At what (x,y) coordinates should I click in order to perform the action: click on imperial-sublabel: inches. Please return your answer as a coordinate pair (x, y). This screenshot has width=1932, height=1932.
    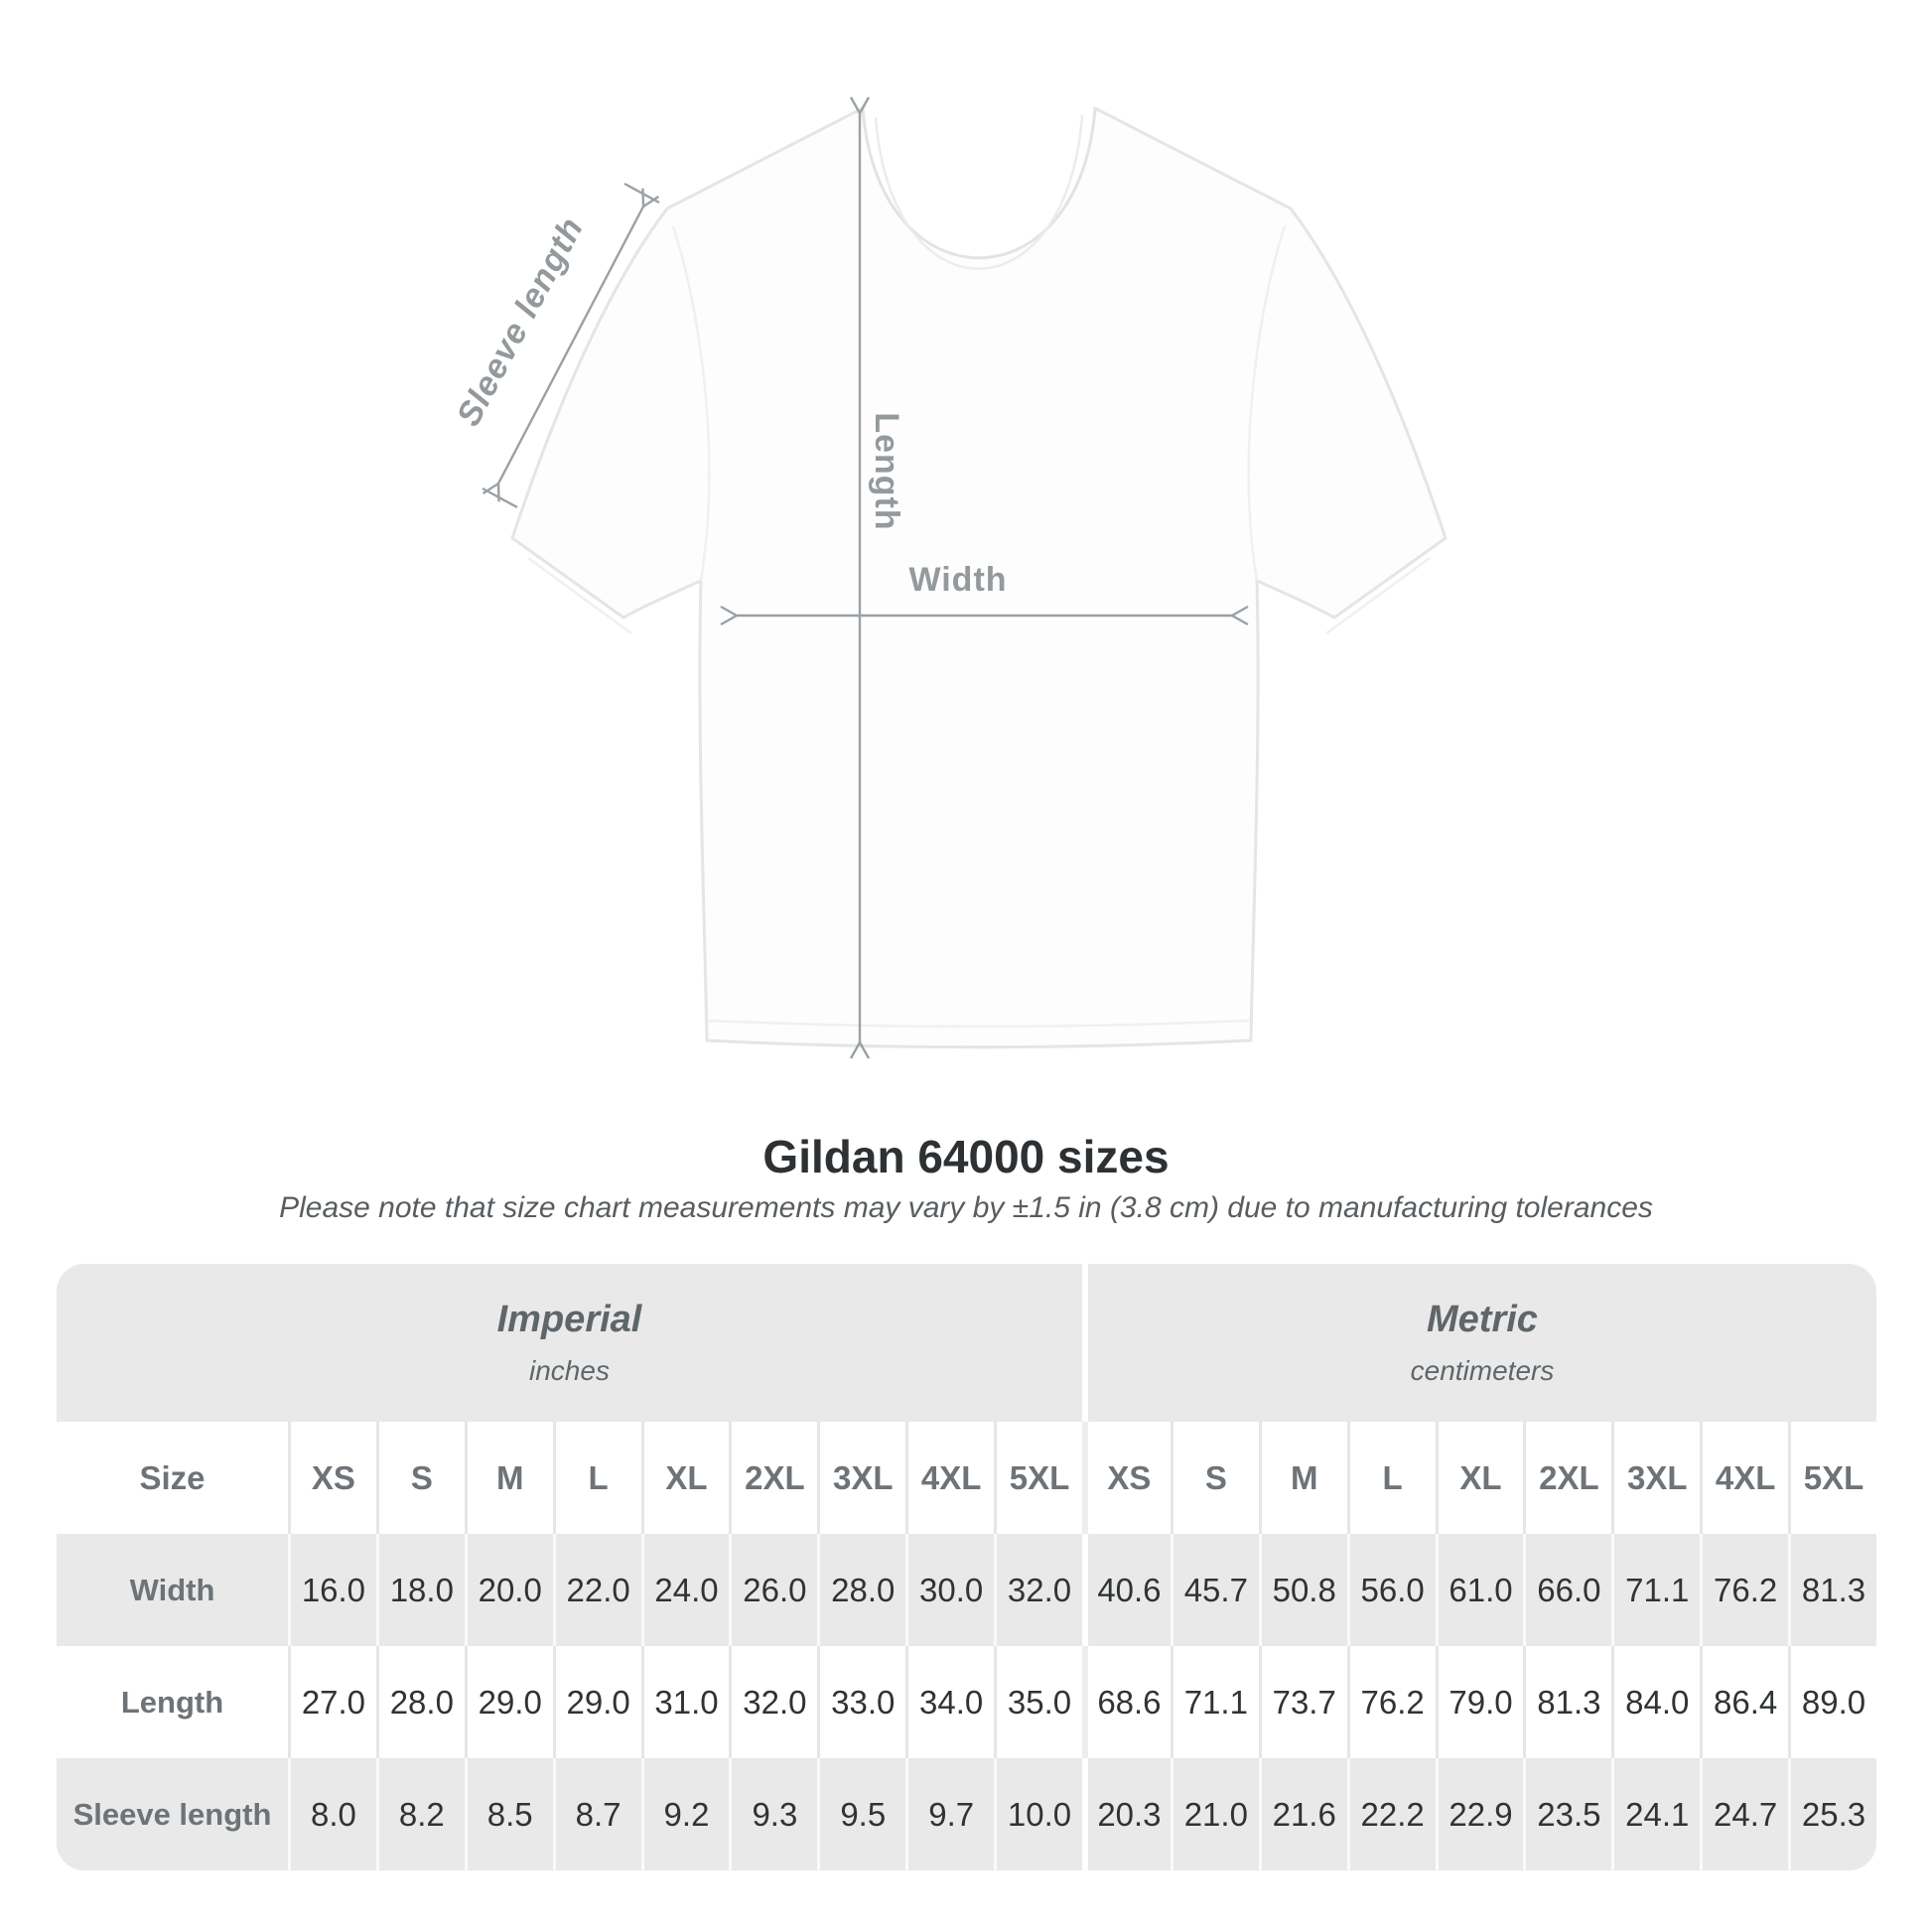
    Looking at the image, I should click on (569, 1371).